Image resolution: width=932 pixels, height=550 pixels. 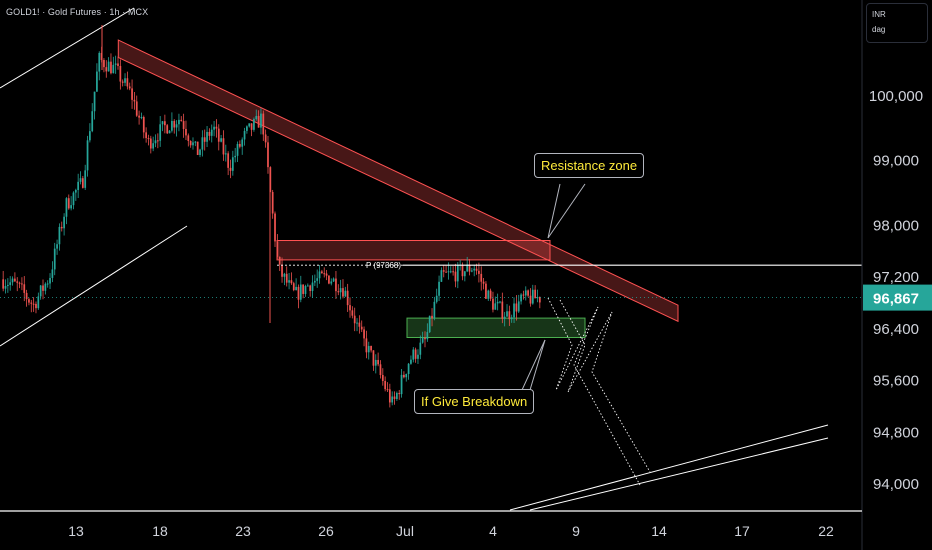 I want to click on time-axis-label: 14, so click(x=659, y=531).